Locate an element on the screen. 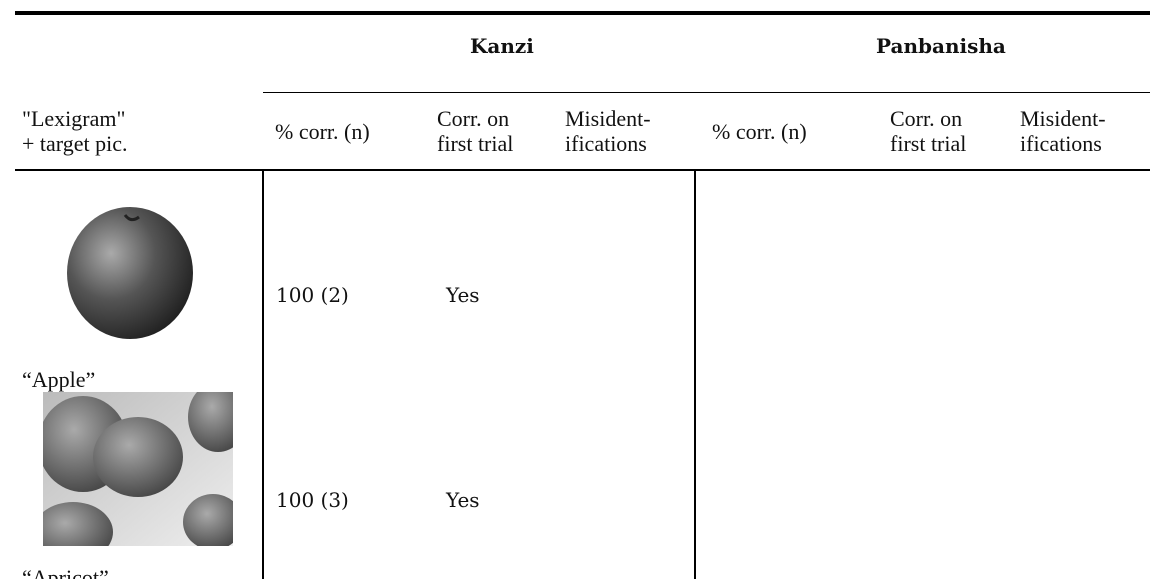 Image resolution: width=1166 pixels, height=579 pixels. row-label: “Apricot” is located at coordinates (65, 572).